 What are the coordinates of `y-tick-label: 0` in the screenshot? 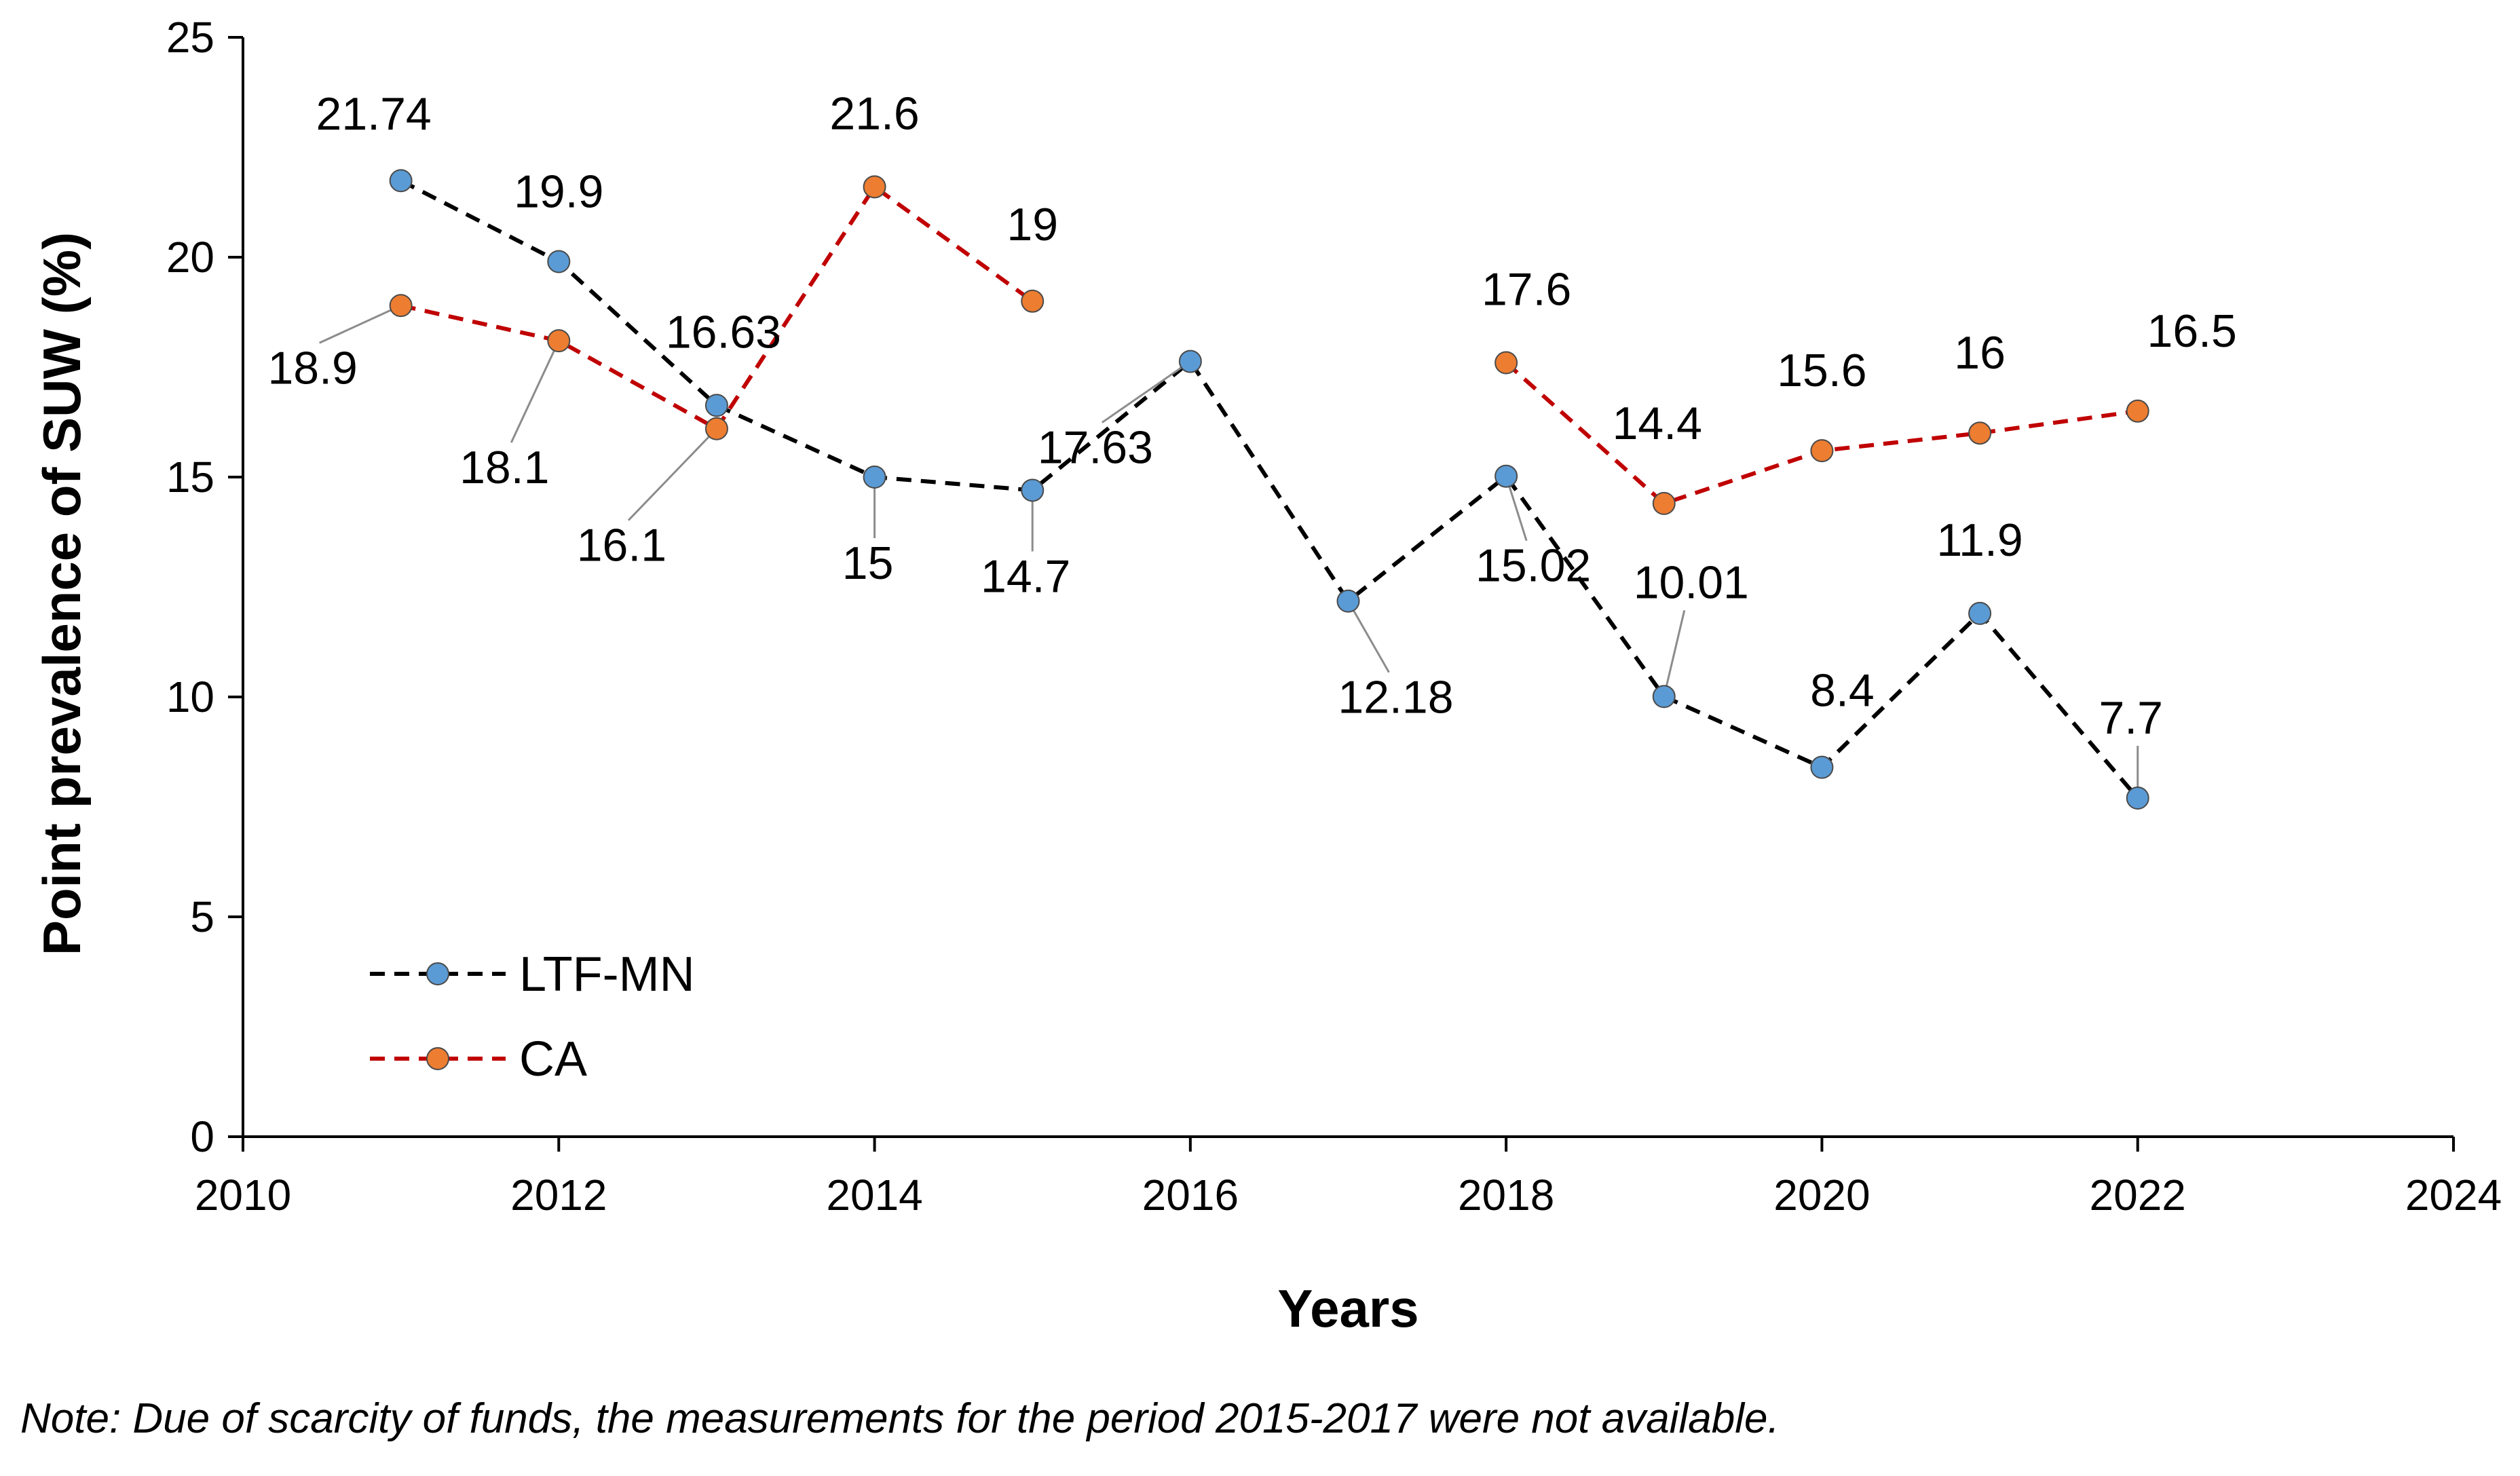 It's located at (202, 1136).